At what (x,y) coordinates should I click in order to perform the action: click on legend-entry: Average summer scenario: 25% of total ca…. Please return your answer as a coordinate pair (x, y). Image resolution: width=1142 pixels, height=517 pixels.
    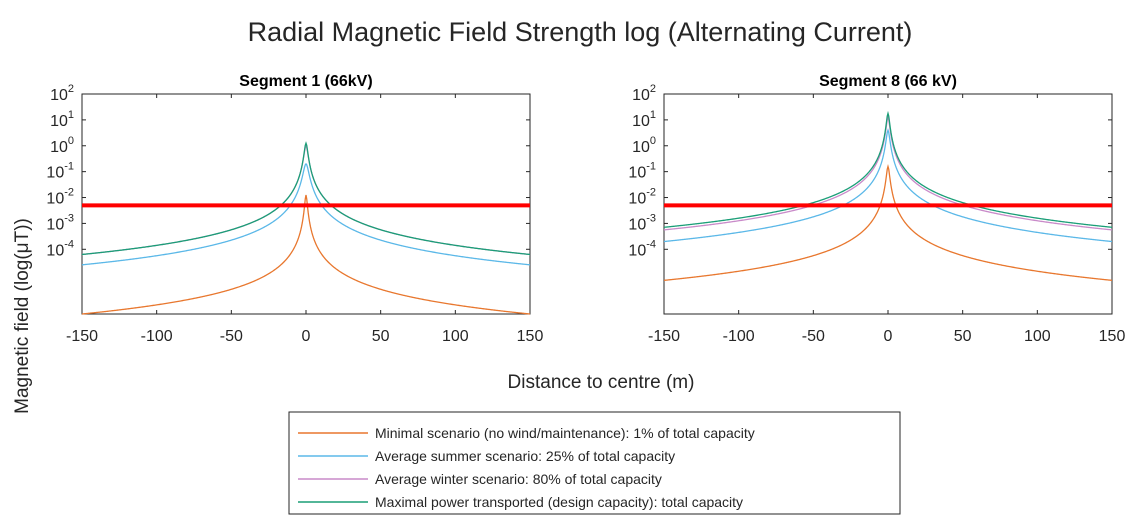
    Looking at the image, I should click on (486, 456).